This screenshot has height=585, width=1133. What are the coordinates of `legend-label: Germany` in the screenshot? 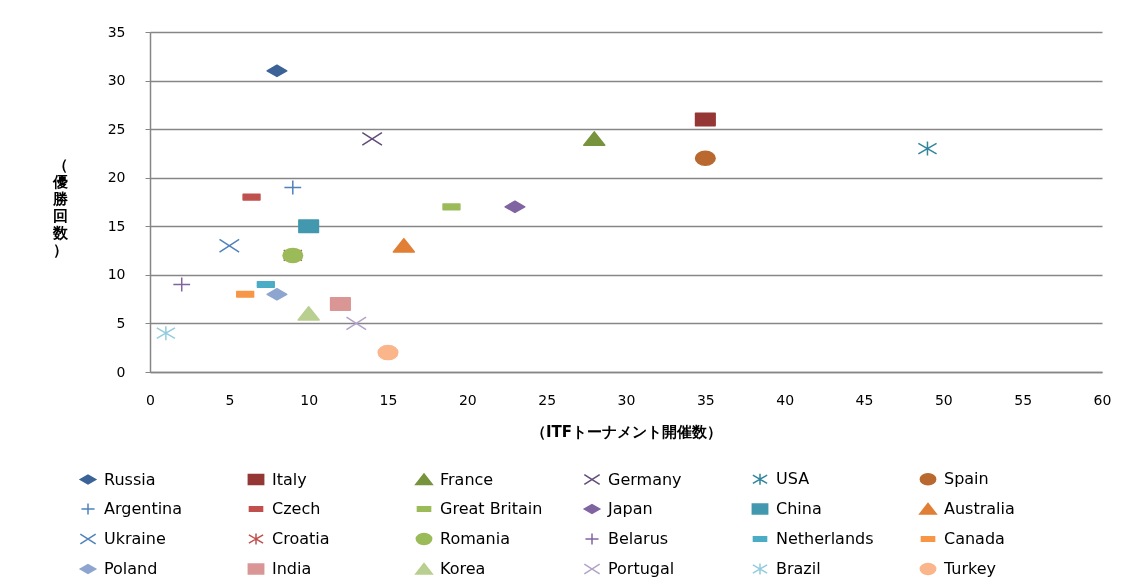 It's located at (645, 479).